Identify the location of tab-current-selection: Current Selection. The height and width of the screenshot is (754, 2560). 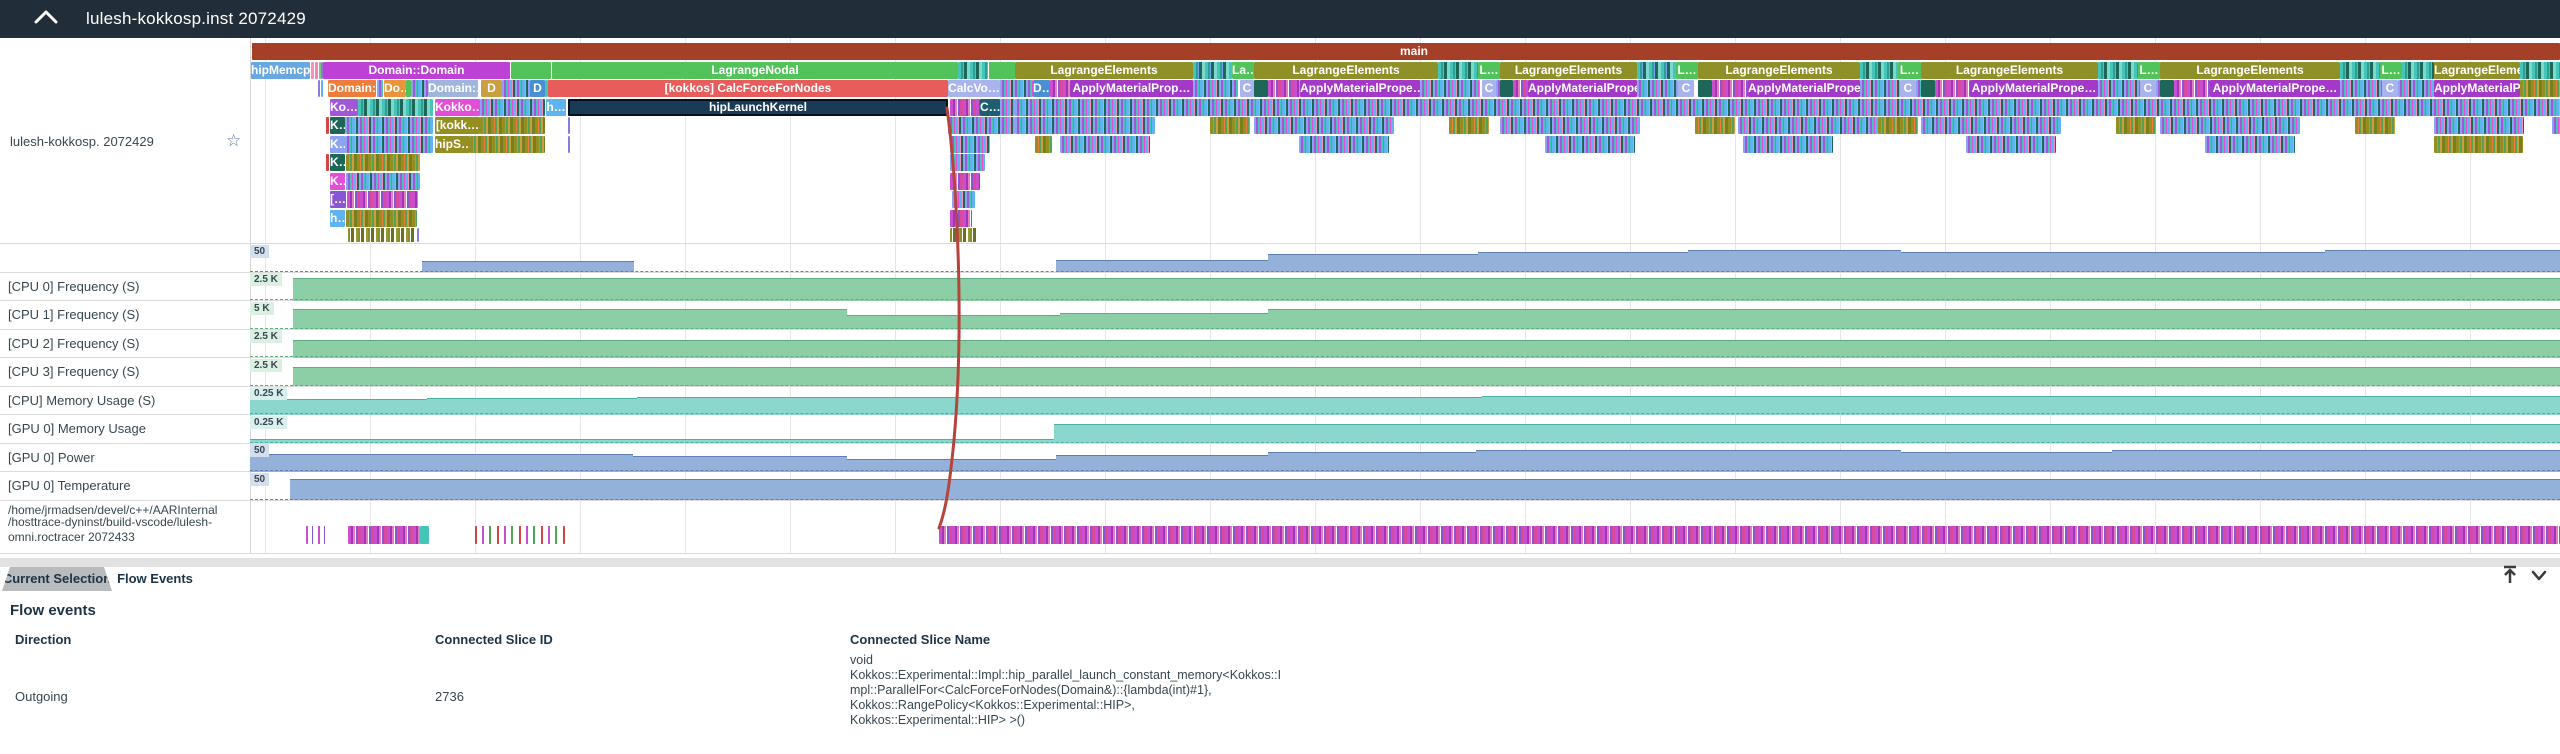
(57, 579).